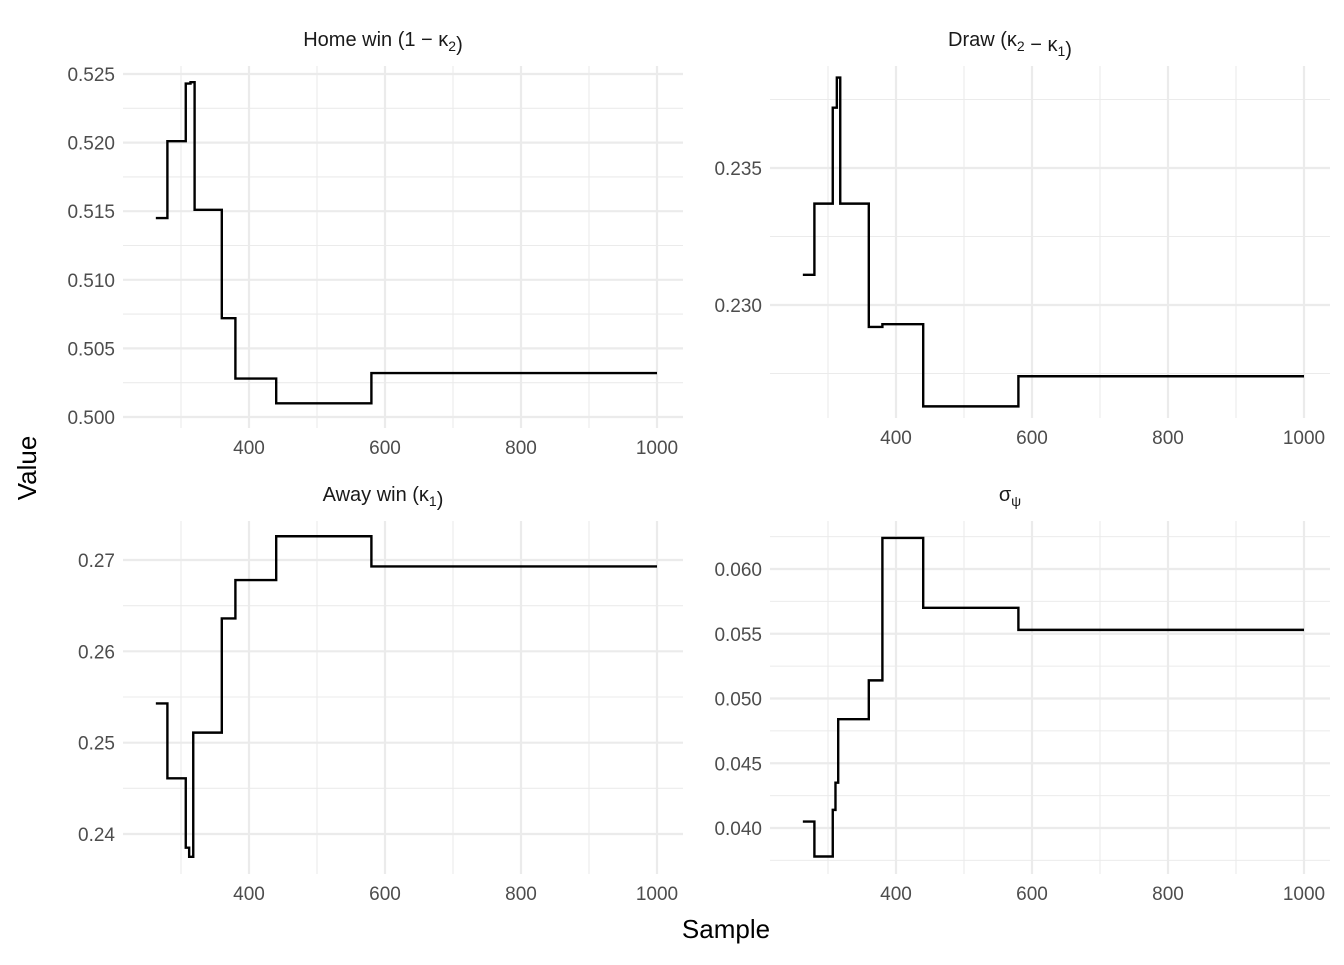 The width and height of the screenshot is (1344, 965). I want to click on y-tick-label: 0.505, so click(91, 349).